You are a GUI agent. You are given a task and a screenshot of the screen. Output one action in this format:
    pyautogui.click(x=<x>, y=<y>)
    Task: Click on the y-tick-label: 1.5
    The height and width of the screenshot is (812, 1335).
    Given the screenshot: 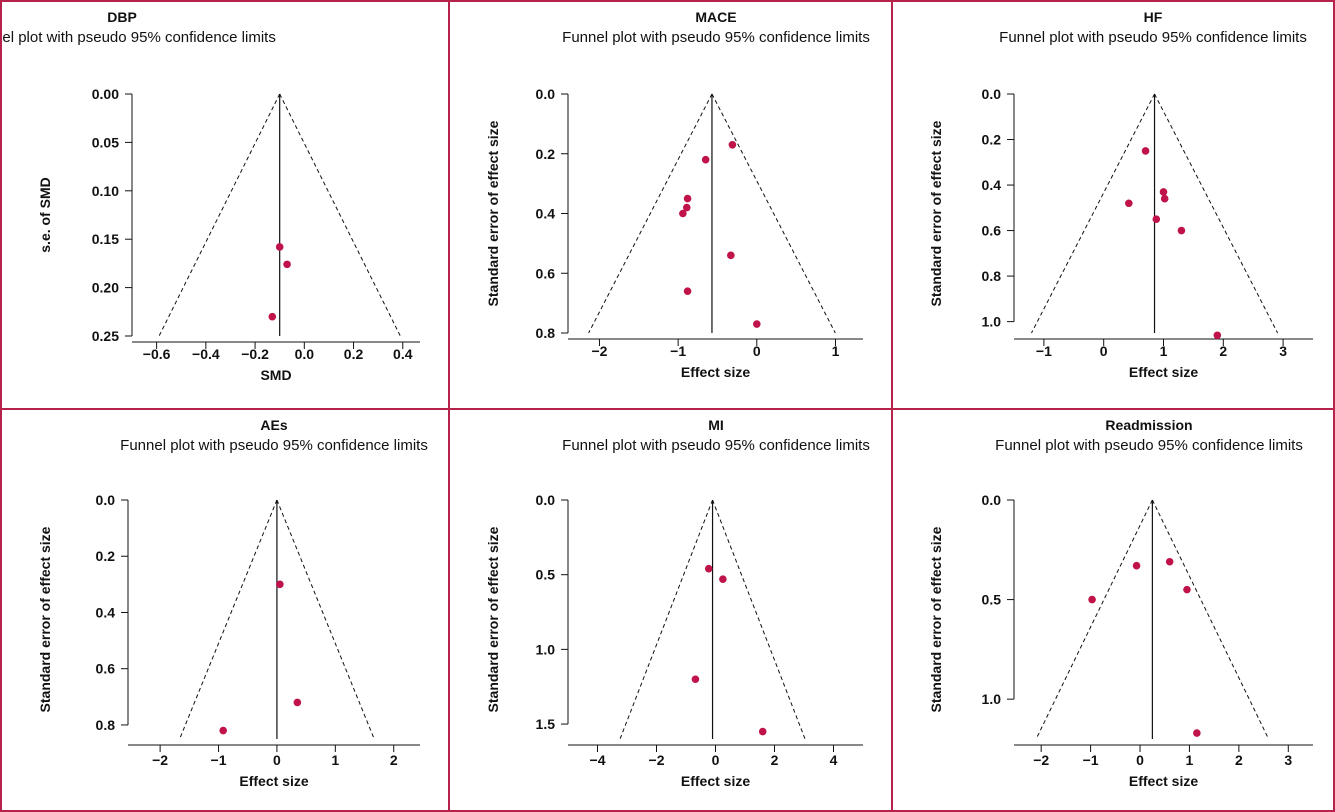 What is the action you would take?
    pyautogui.click(x=546, y=724)
    